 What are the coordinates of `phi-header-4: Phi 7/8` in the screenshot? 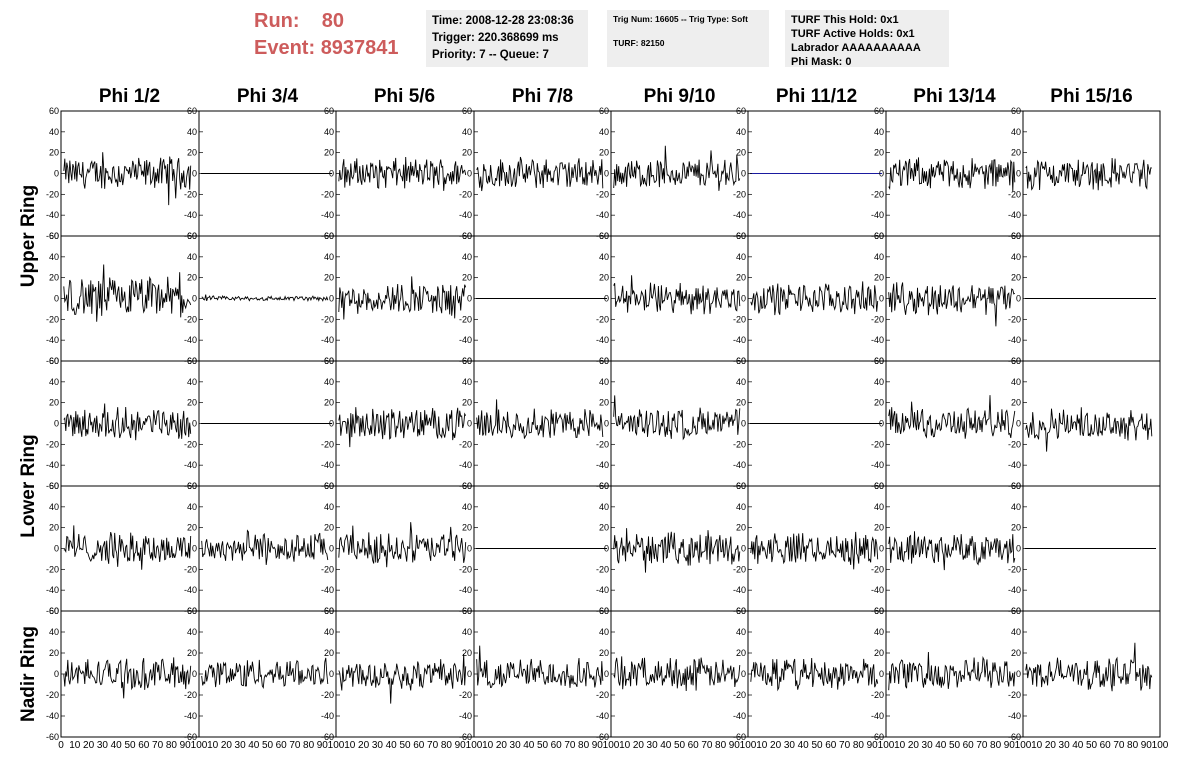 It's located at (542, 96).